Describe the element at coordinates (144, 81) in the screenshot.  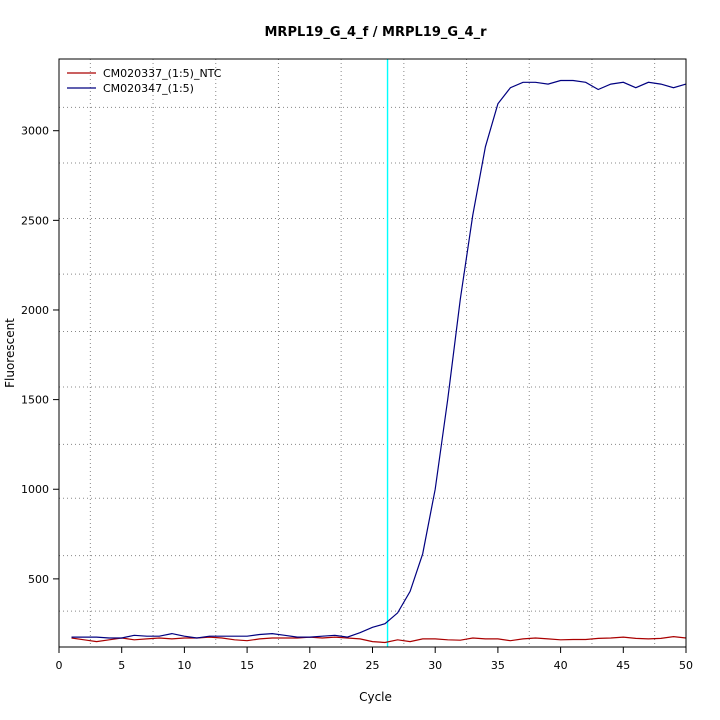
I see `legend: CM020337_(1:5)_NTC CM020347_(1:5)` at that location.